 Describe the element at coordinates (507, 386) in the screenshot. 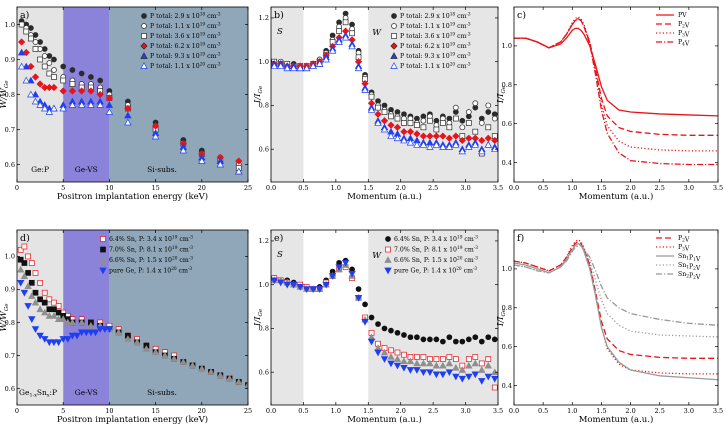

I see `y-tick-label: 0.4` at that location.